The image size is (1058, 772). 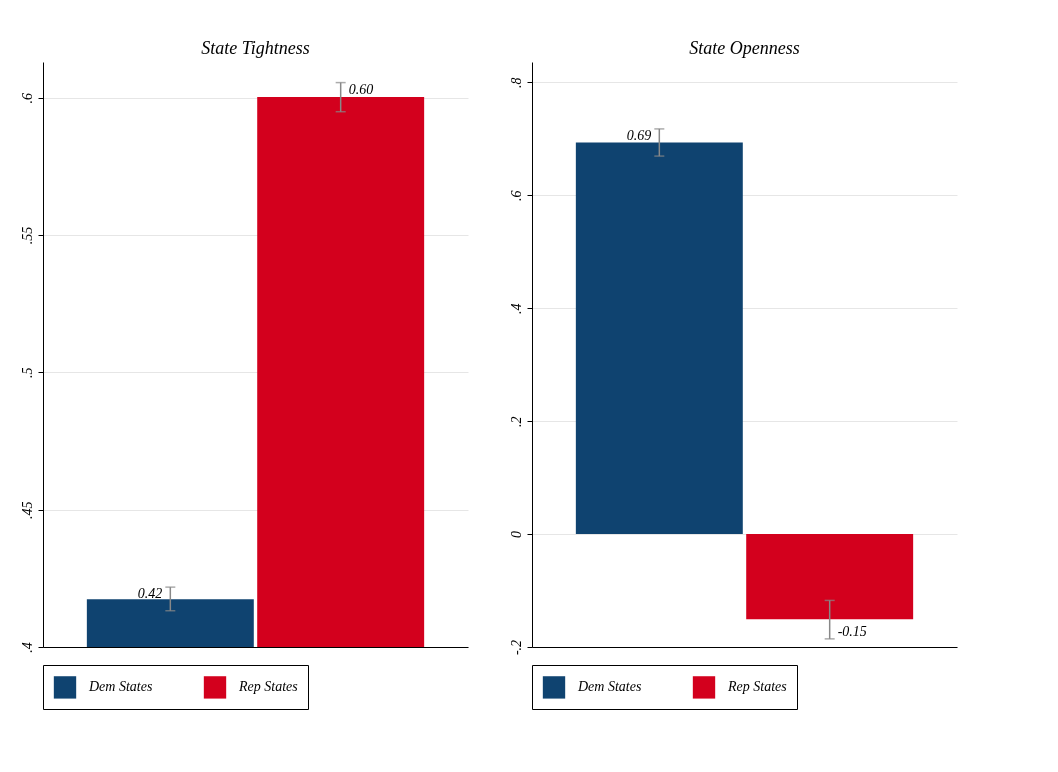 I want to click on y-tick-label: 0, so click(x=516, y=535).